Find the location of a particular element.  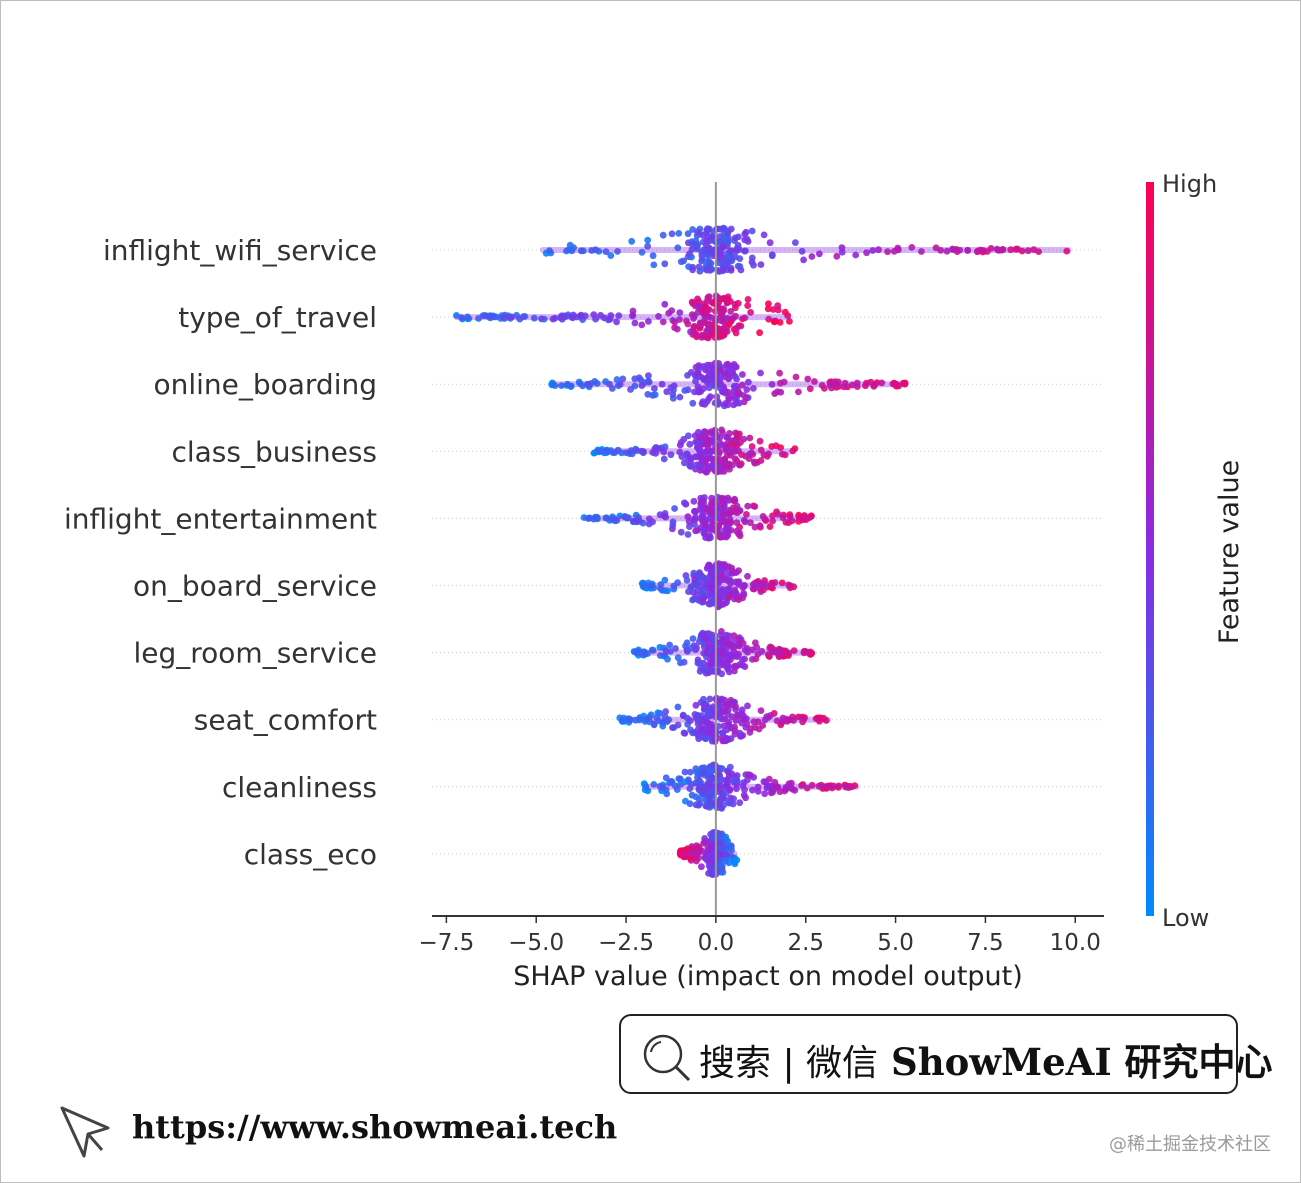

website-url: https://www.showmeai.tech is located at coordinates (375, 1127).